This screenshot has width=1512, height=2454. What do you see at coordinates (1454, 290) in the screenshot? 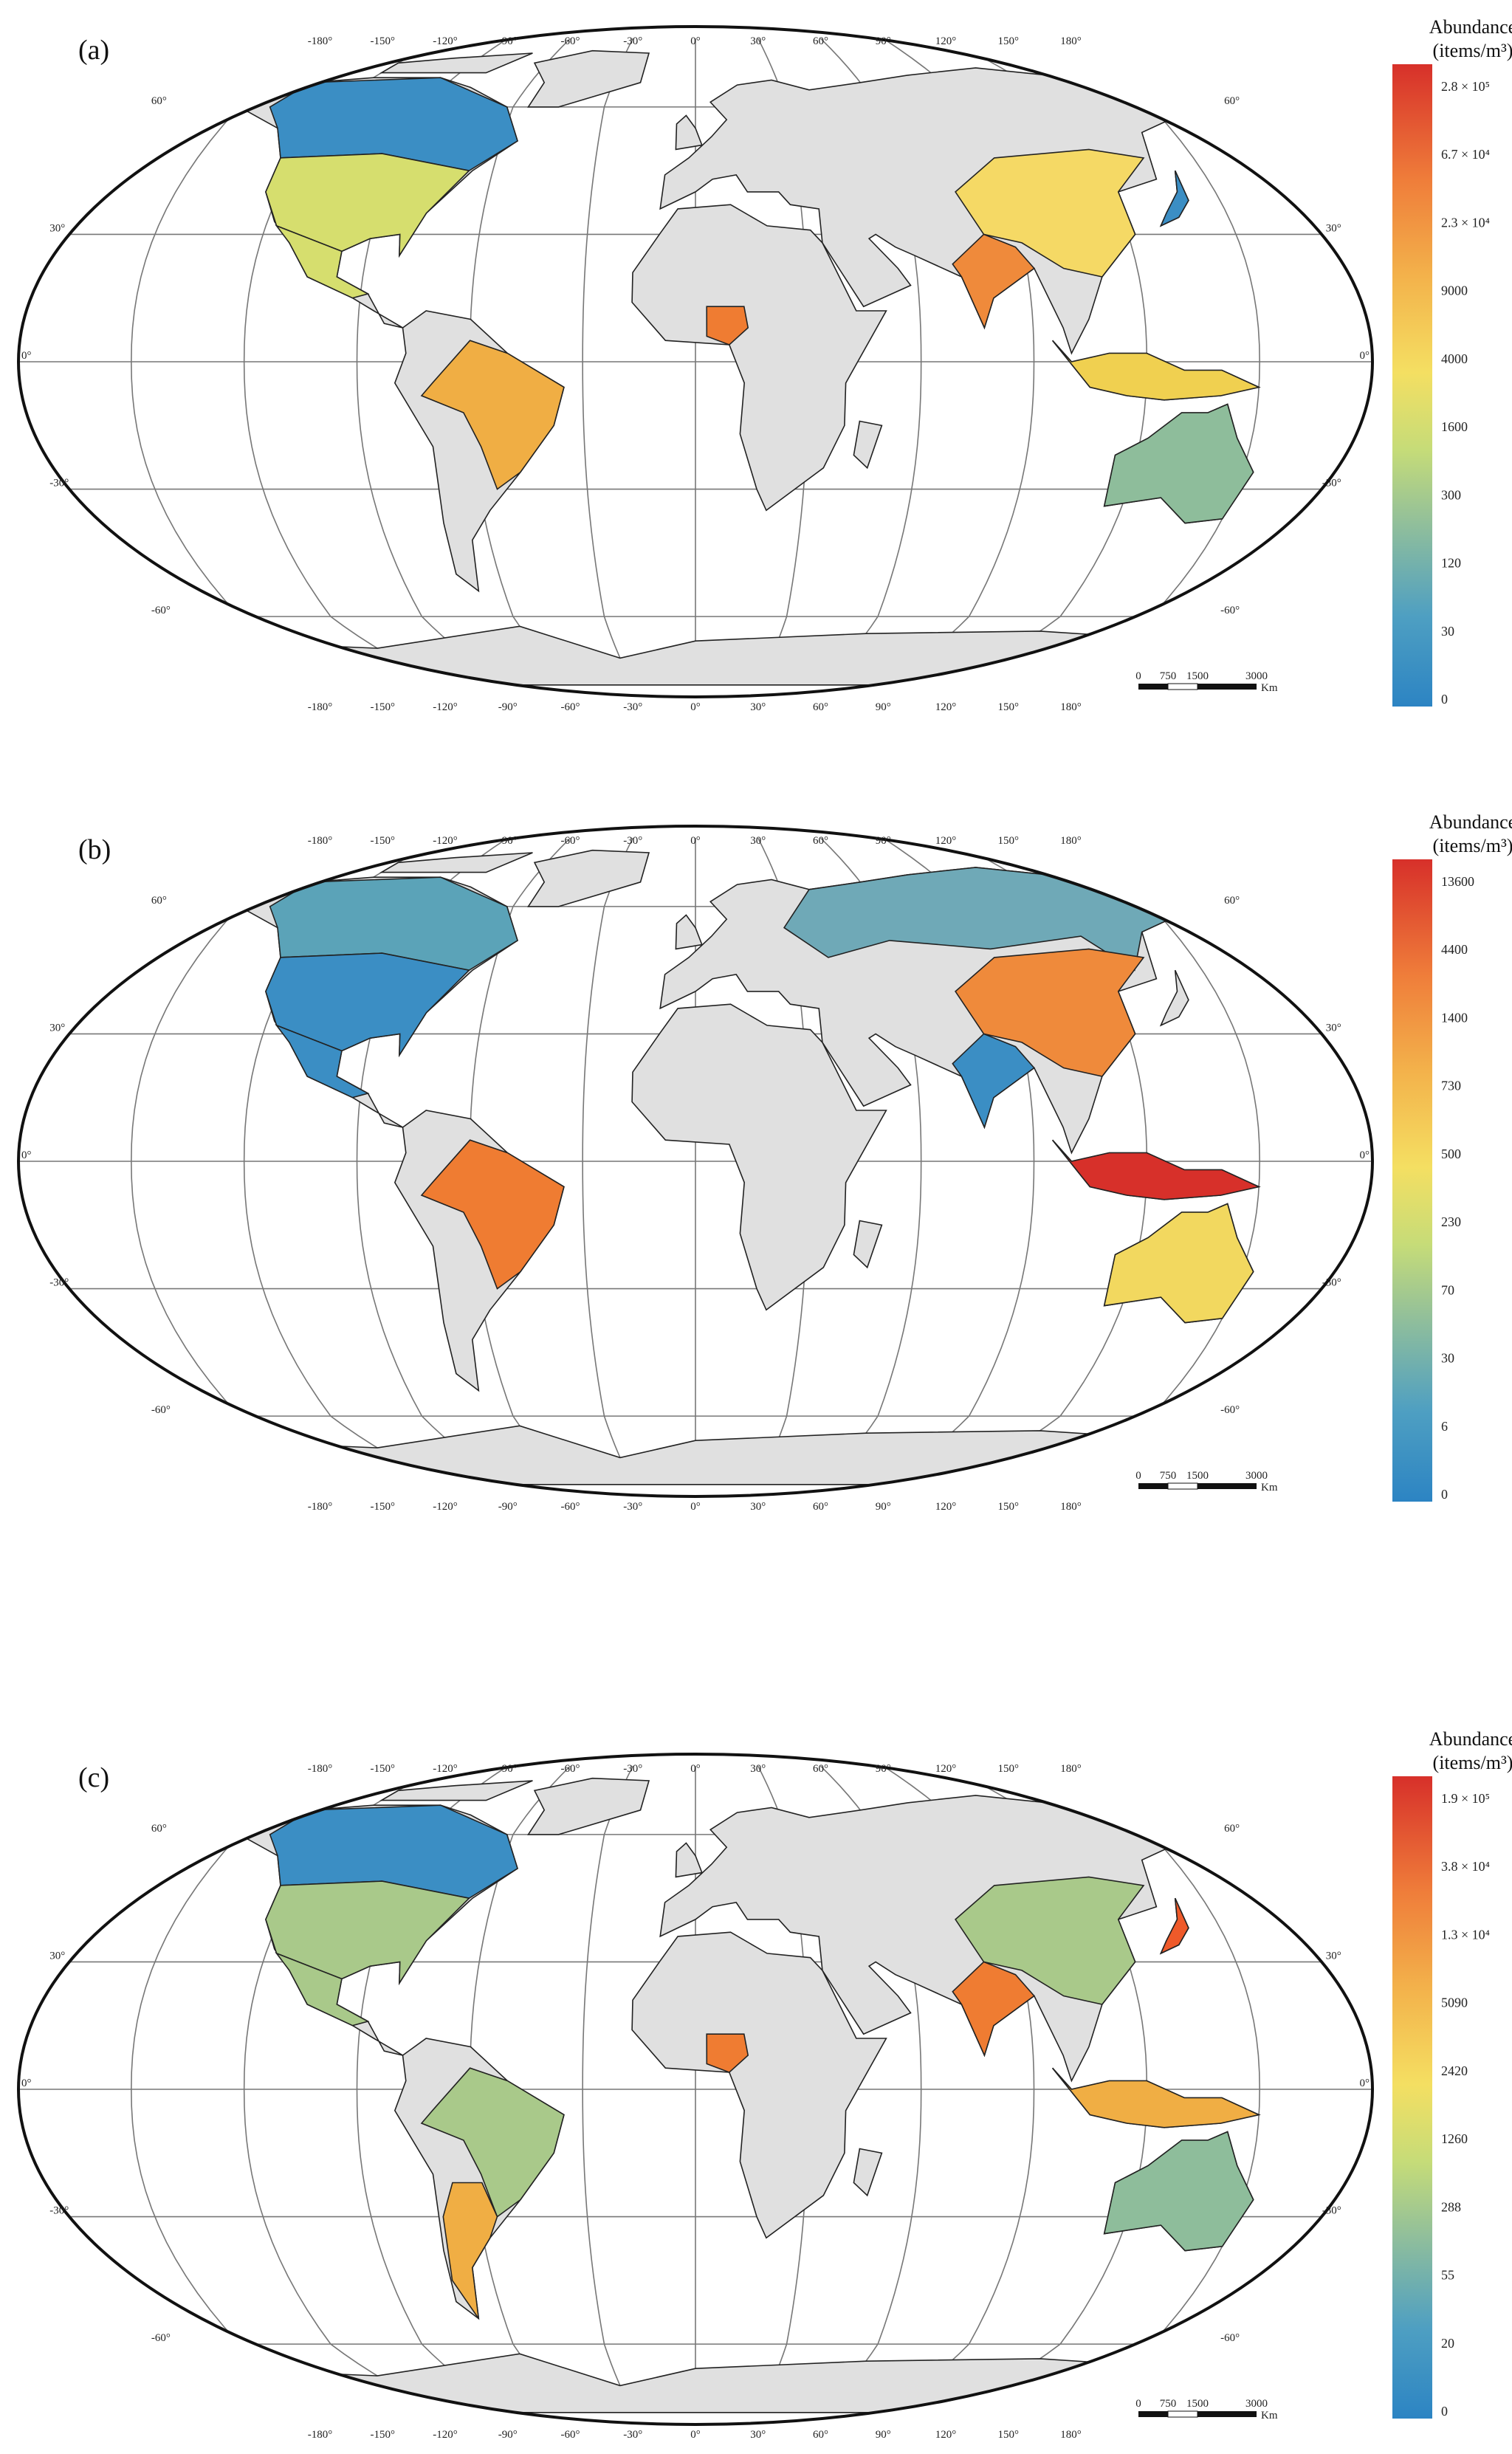
I see `legend-tick-label: 9000` at bounding box center [1454, 290].